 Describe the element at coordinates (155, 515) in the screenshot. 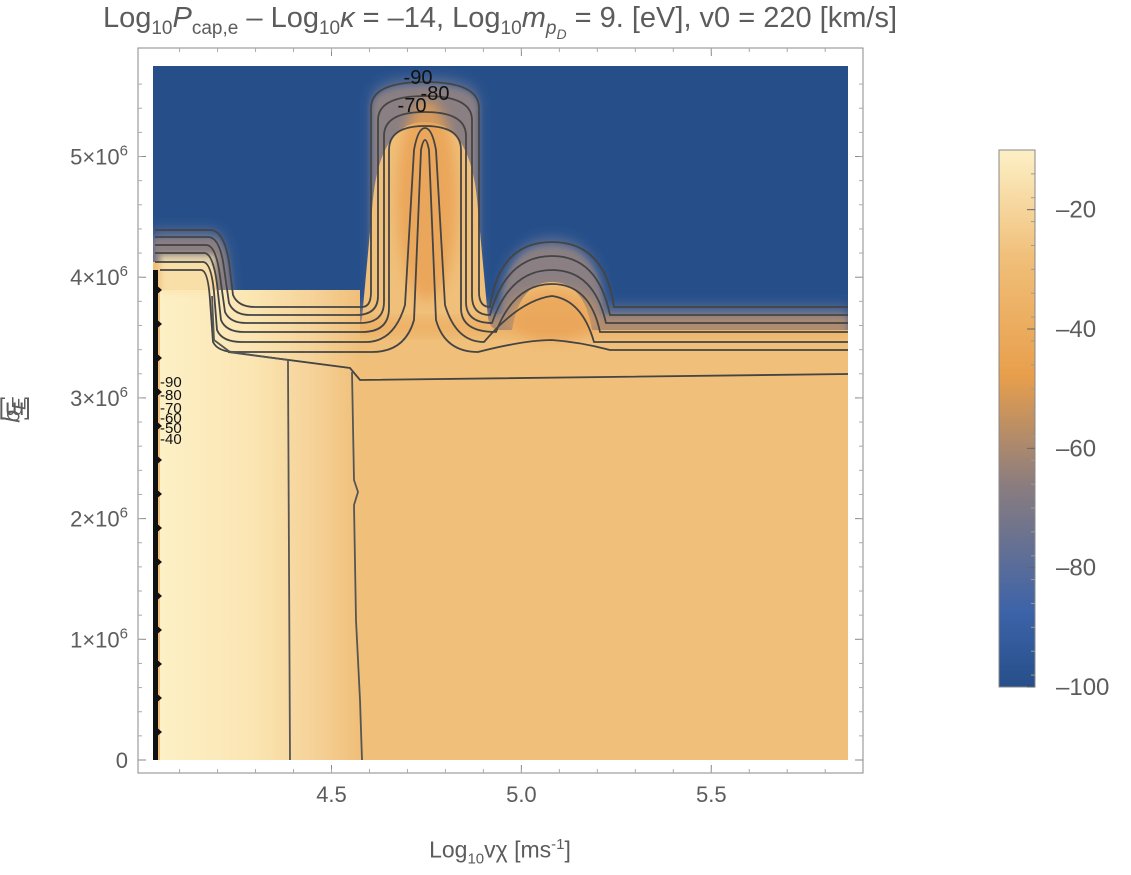

I see `left-edge-band` at that location.